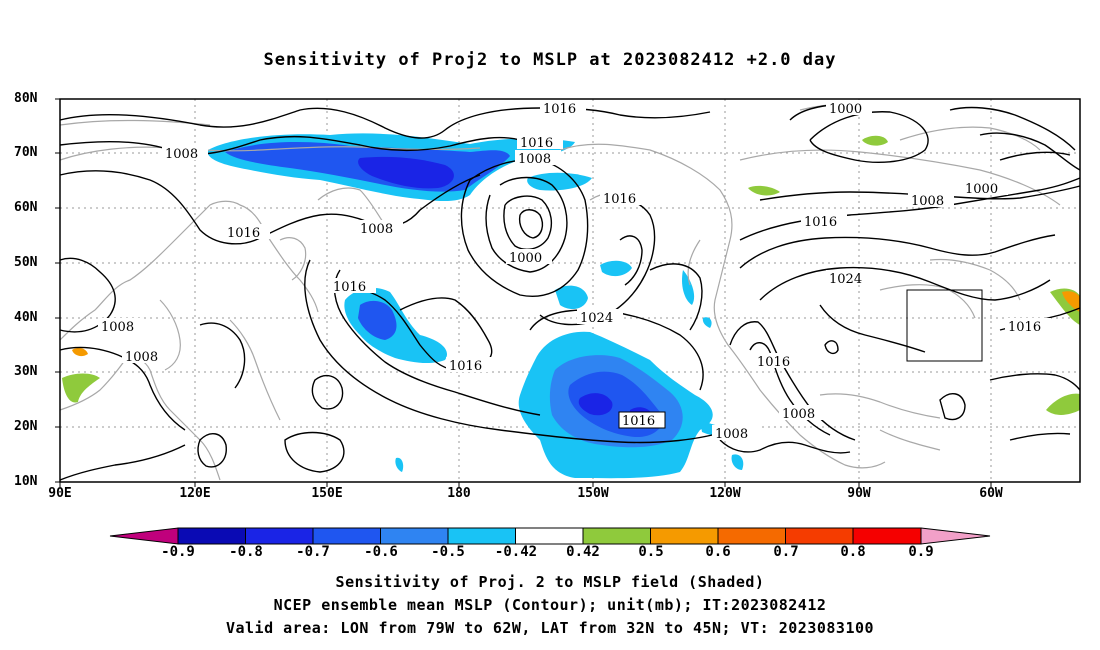 The image size is (1100, 650). Describe the element at coordinates (26, 152) in the screenshot. I see `lat-label: 70N` at that location.